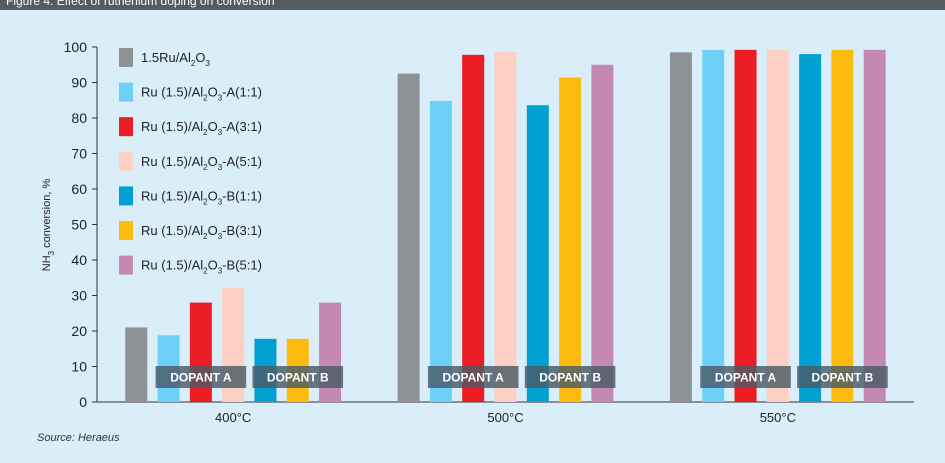 This screenshot has width=945, height=463. Describe the element at coordinates (175, 59) in the screenshot. I see `legend-label: 1.5Ru/Al2O3` at that location.